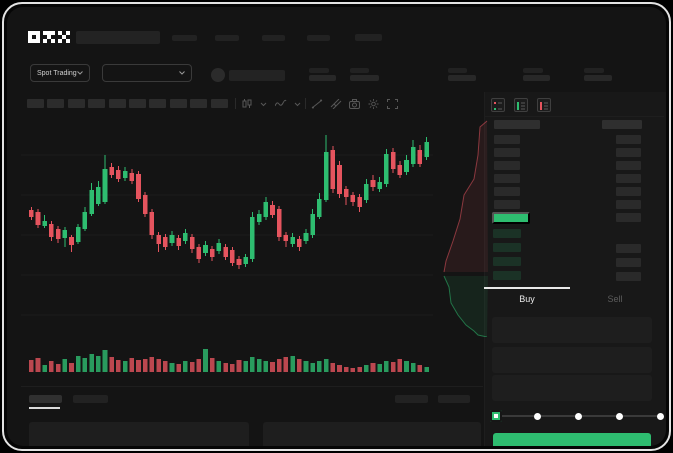 The height and width of the screenshot is (453, 673). What do you see at coordinates (622, 124) in the screenshot?
I see `orderbook-amount-header` at bounding box center [622, 124].